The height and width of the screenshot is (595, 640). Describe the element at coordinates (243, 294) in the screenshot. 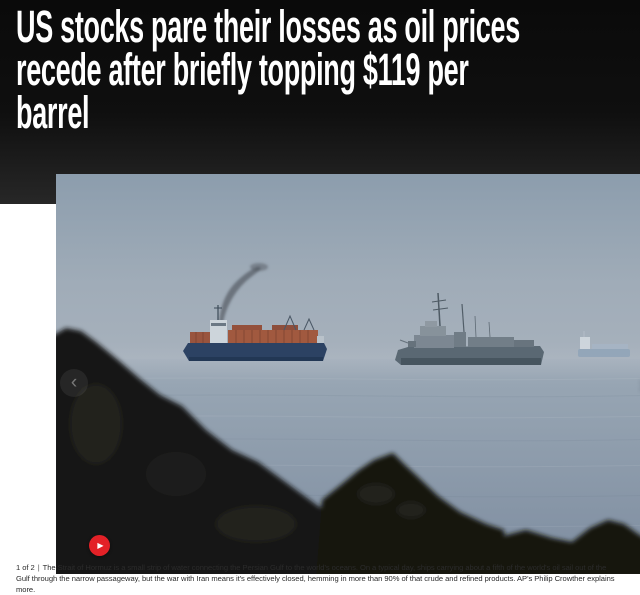

I see `smoke-plume` at that location.